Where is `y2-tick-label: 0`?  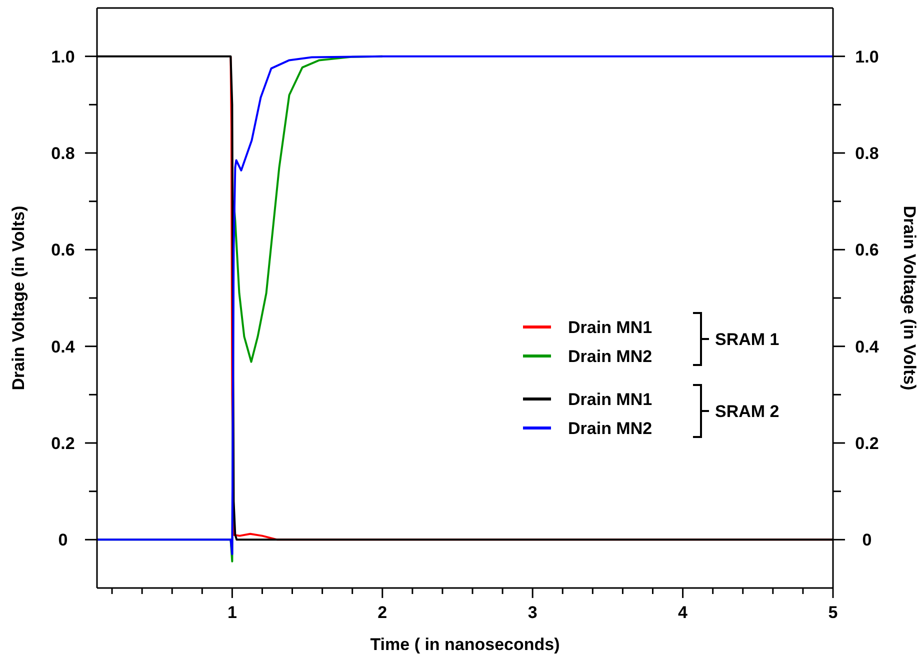 y2-tick-label: 0 is located at coordinates (867, 540).